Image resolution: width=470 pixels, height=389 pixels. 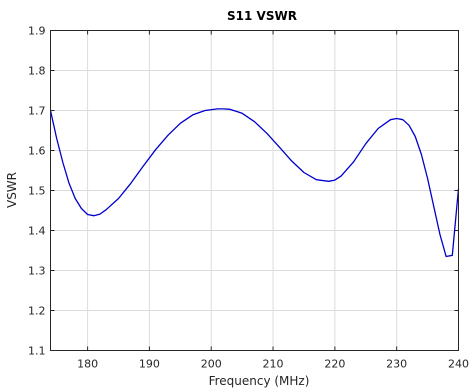 I want to click on x-tick-label: 180, so click(x=87, y=364).